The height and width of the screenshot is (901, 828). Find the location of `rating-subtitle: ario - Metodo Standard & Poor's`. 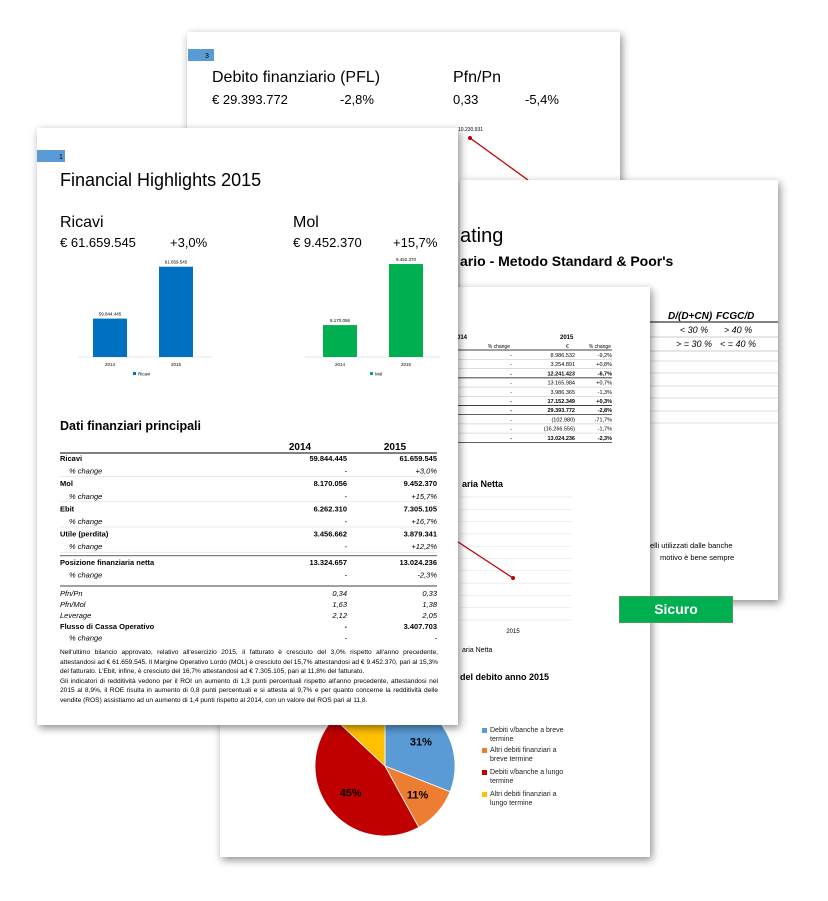

rating-subtitle: ario - Metodo Standard & Poor's is located at coordinates (567, 261).